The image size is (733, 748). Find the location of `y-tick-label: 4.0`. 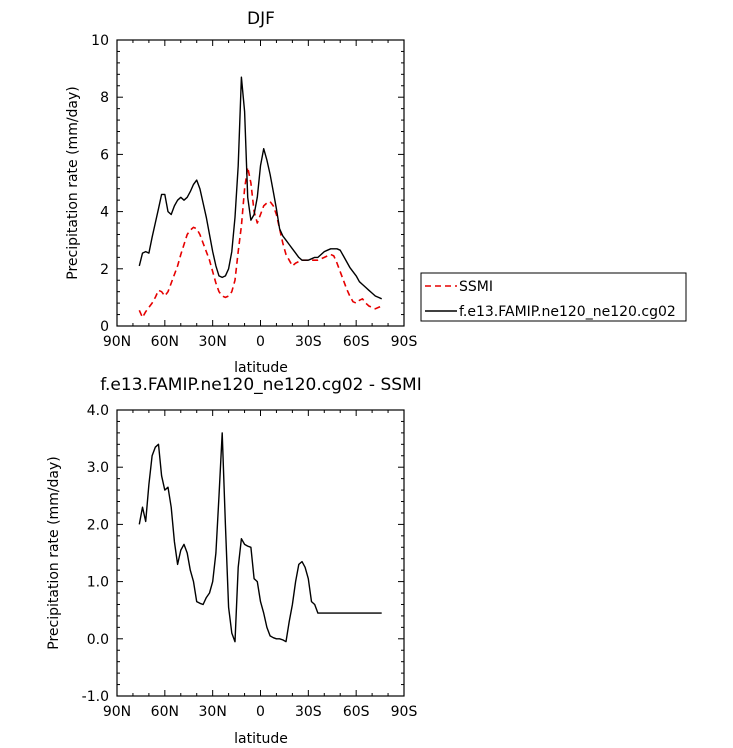

y-tick-label: 4.0 is located at coordinates (98, 411).